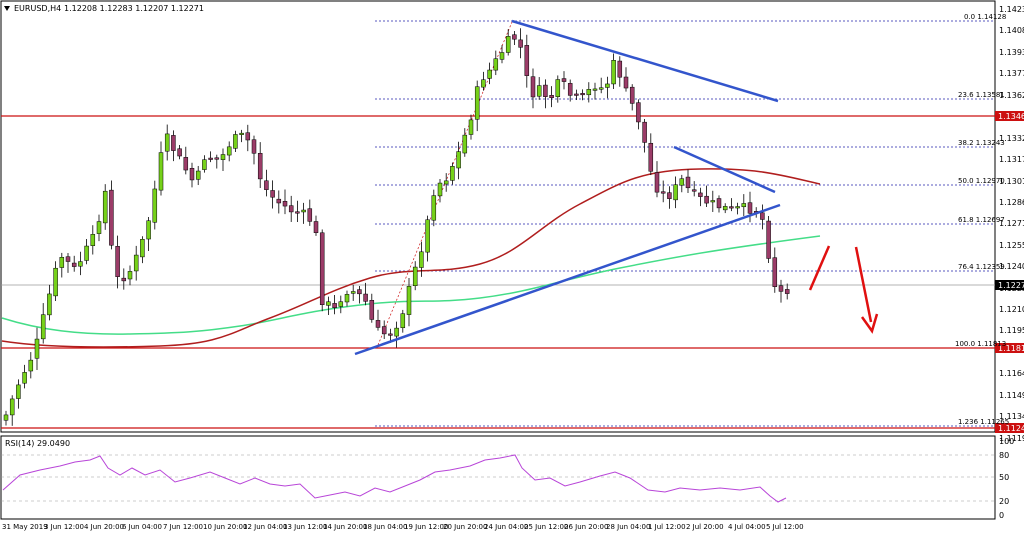 The image size is (1024, 534). What do you see at coordinates (64, 527) in the screenshot?
I see `x-tick: 3 Jun 12:00` at bounding box center [64, 527].